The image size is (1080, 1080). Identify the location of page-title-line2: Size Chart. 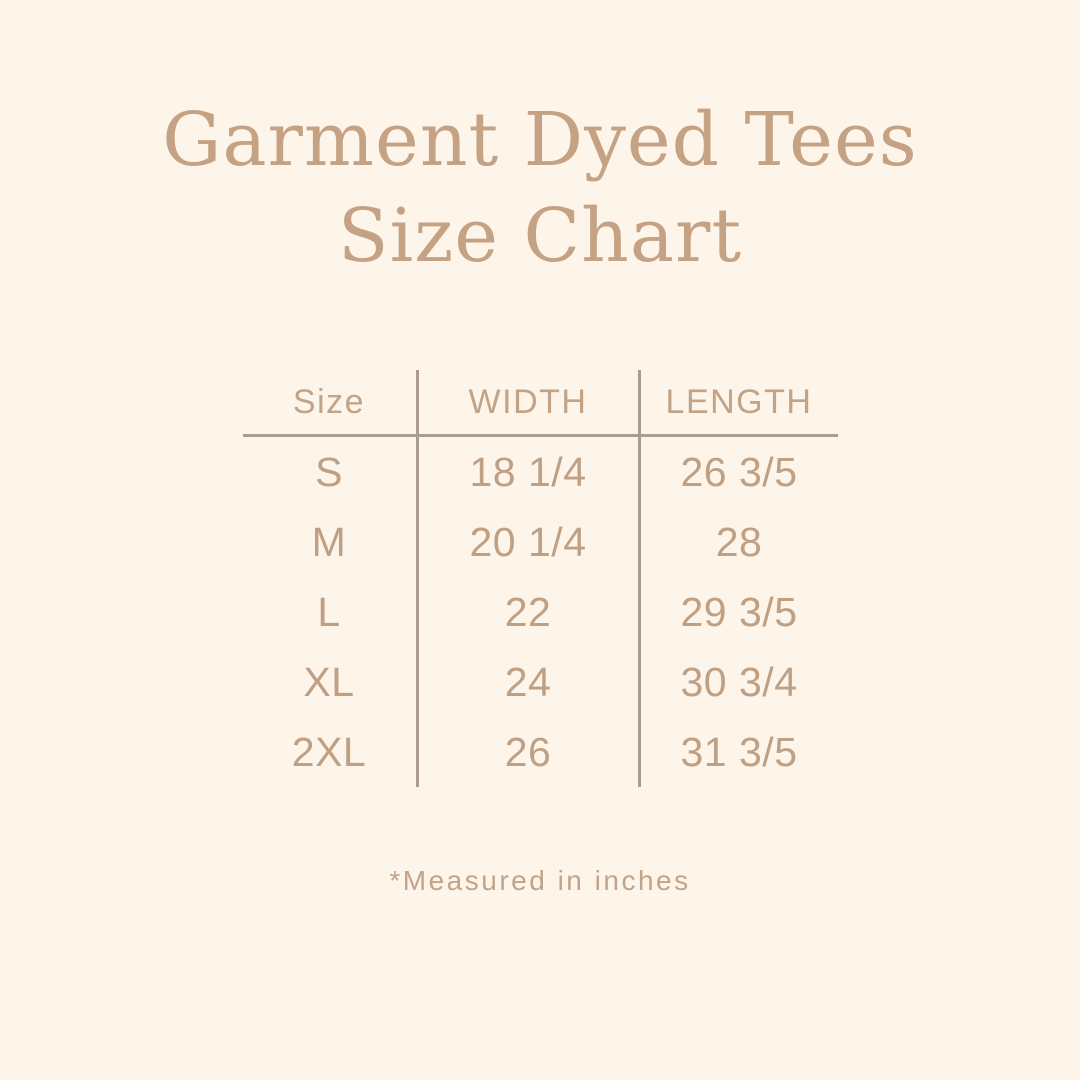
(540, 236).